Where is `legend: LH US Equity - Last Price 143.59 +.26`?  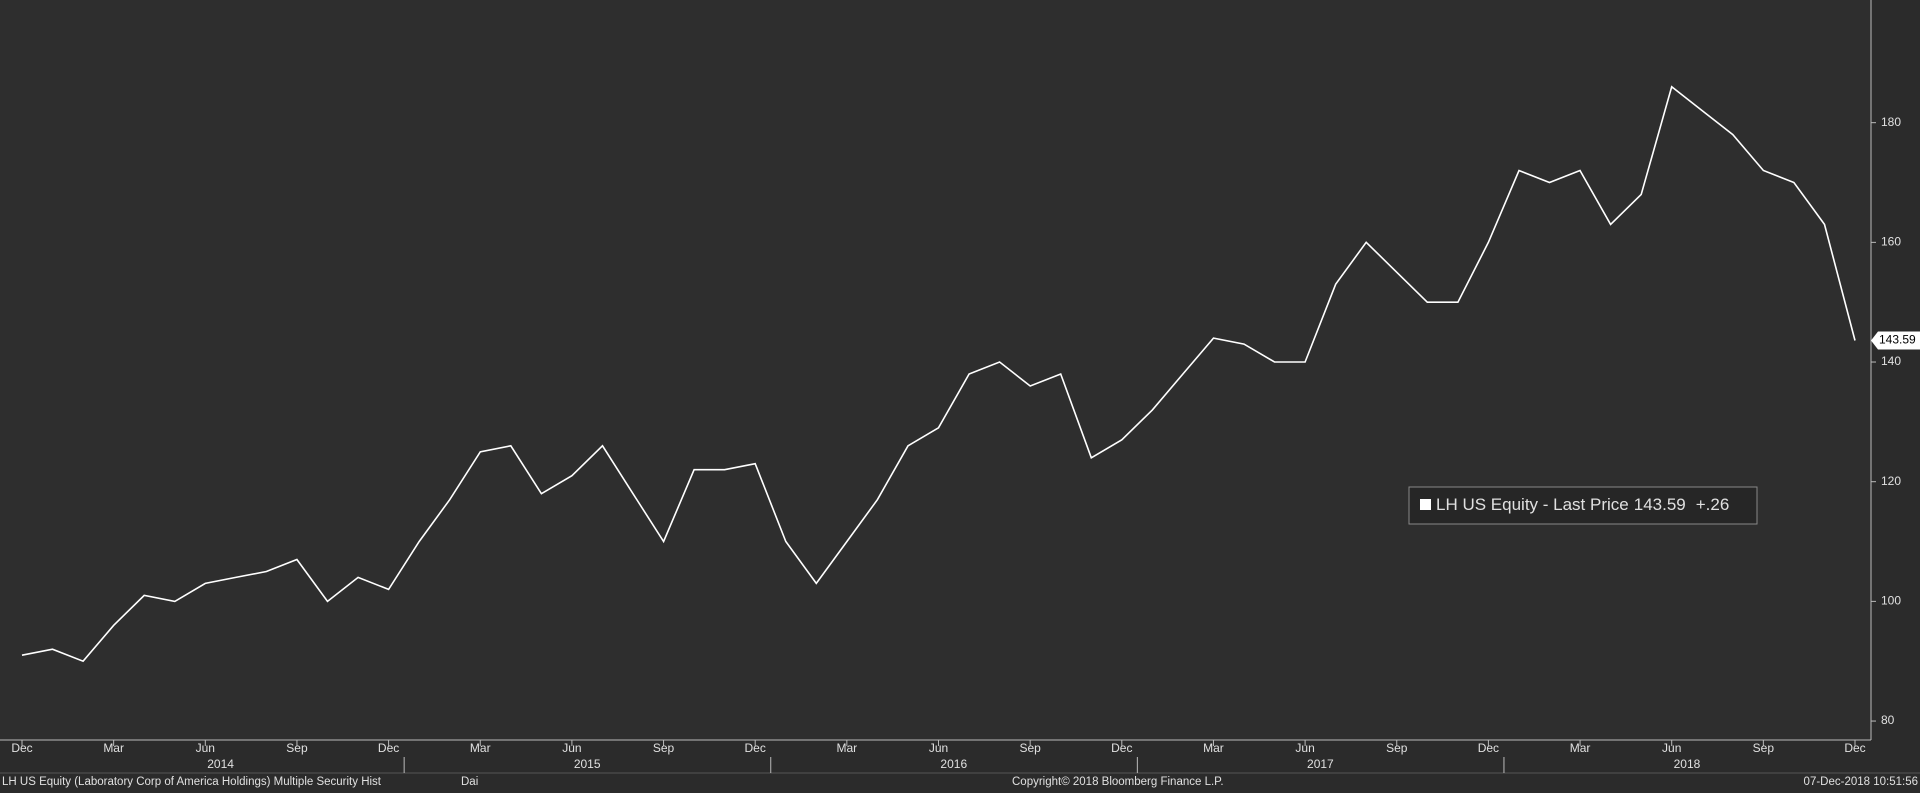 legend: LH US Equity - Last Price 143.59 +.26 is located at coordinates (1583, 505).